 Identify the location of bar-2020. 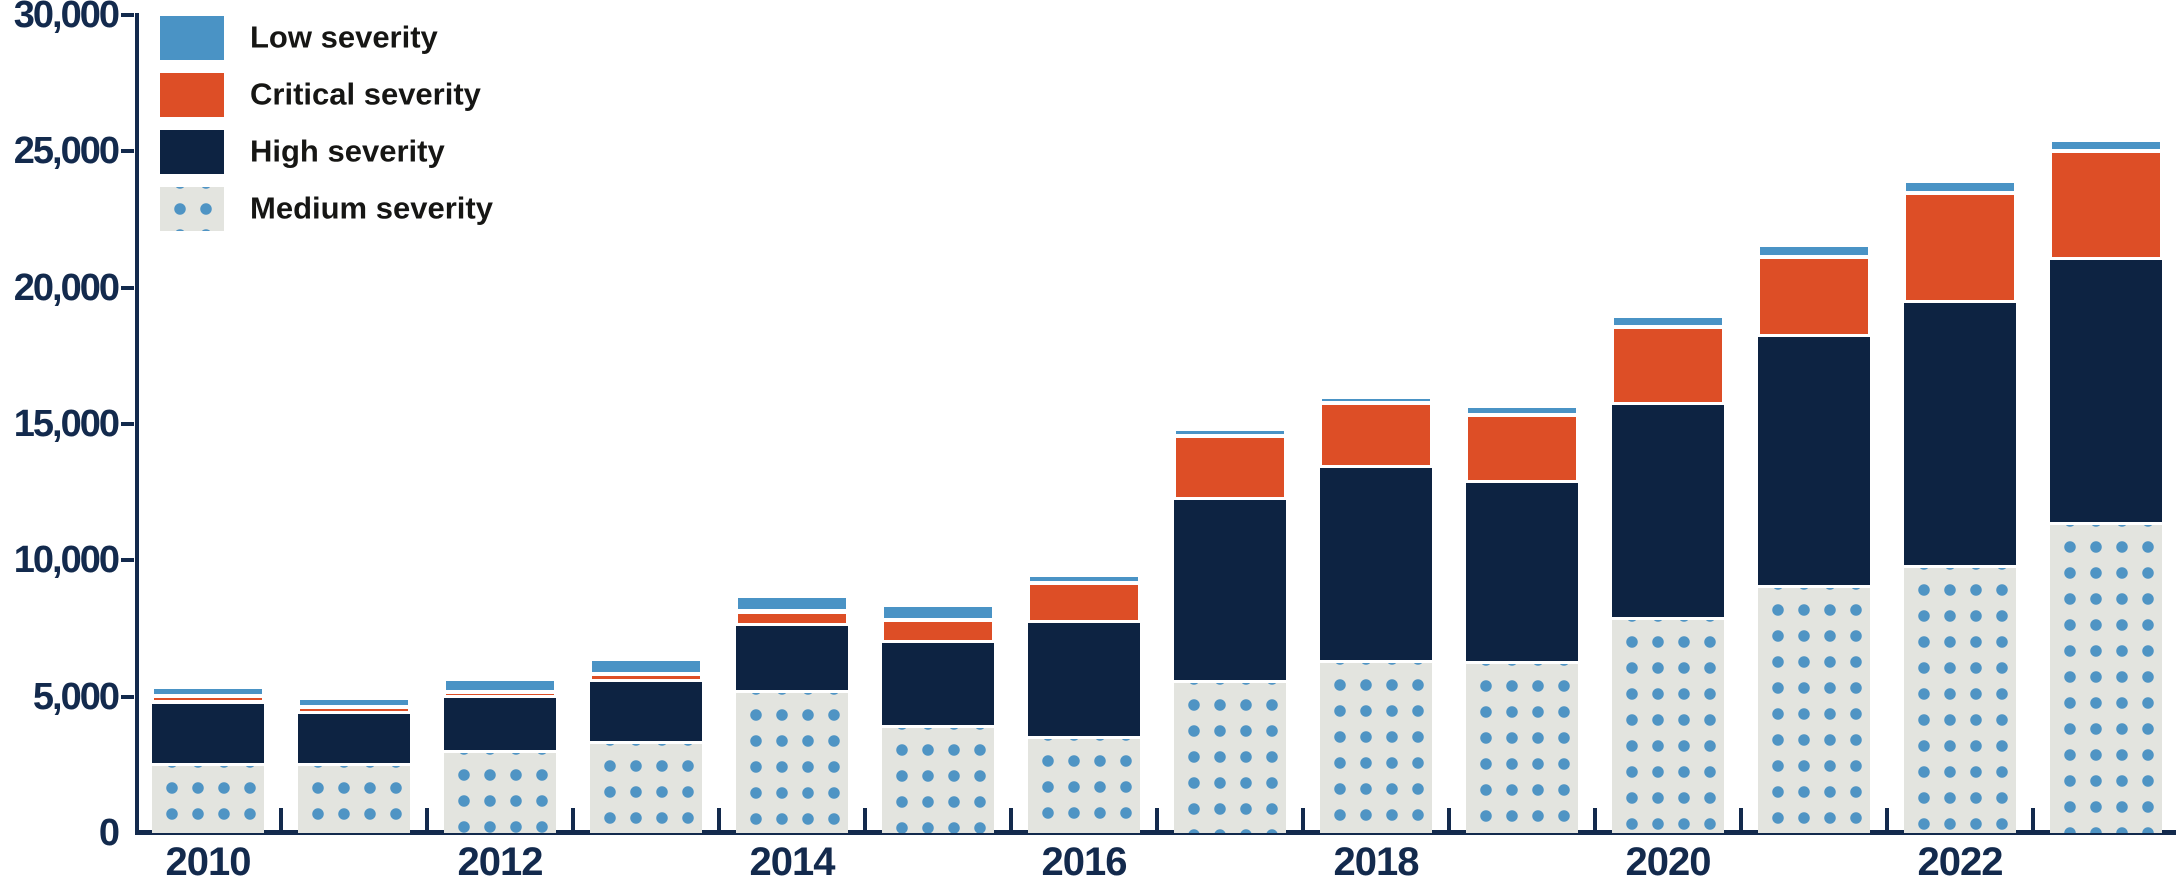
(1668, 574).